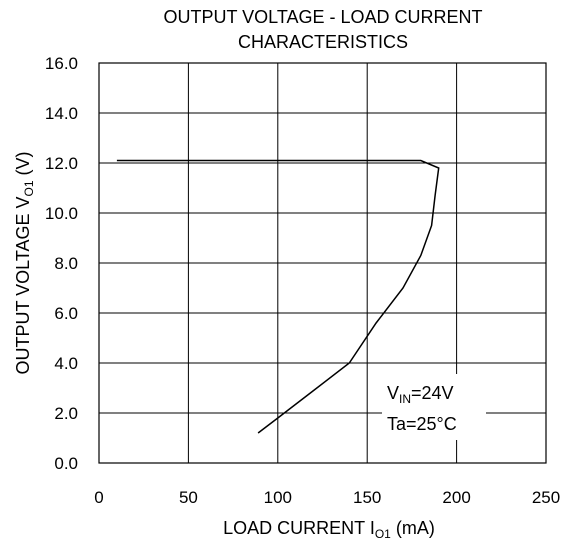  What do you see at coordinates (323, 42) in the screenshot?
I see `chart-title-line-2: CHARACTERISTICS` at bounding box center [323, 42].